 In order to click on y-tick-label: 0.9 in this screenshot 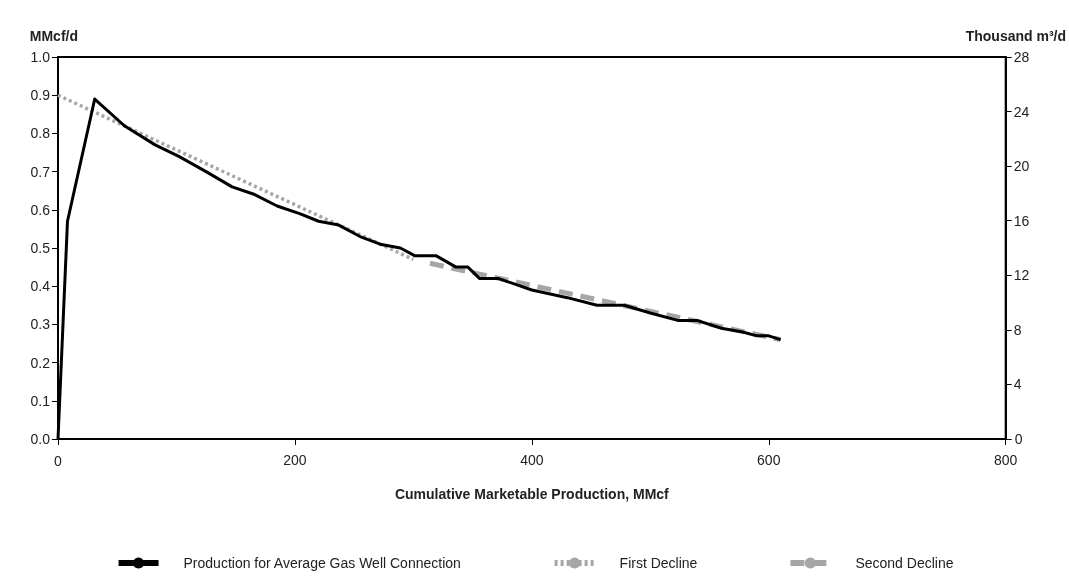, I will do `click(40, 95)`.